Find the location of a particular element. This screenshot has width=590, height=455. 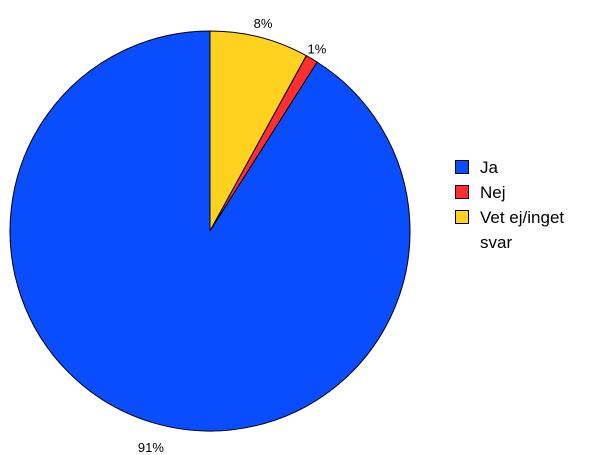

legend-item-nej: Nej is located at coordinates (521, 192).